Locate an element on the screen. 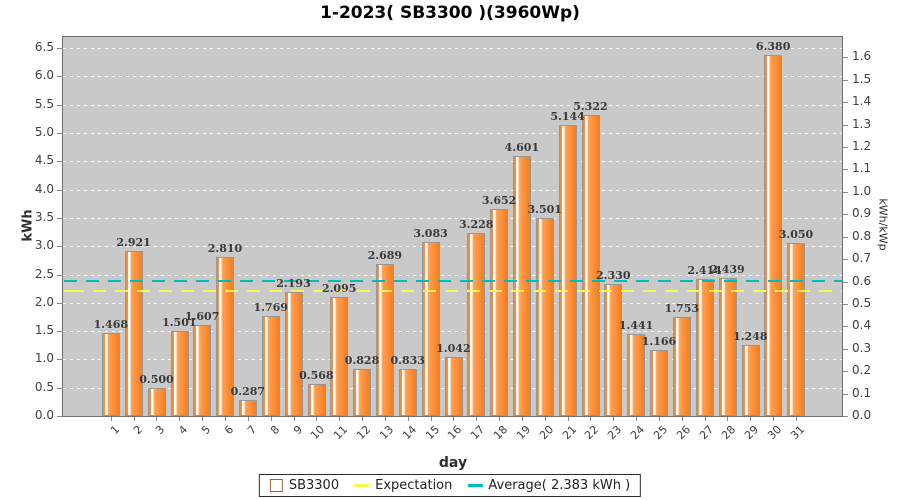 The height and width of the screenshot is (500, 900). y-axis-title-right: kWh/kWp is located at coordinates (883, 224).